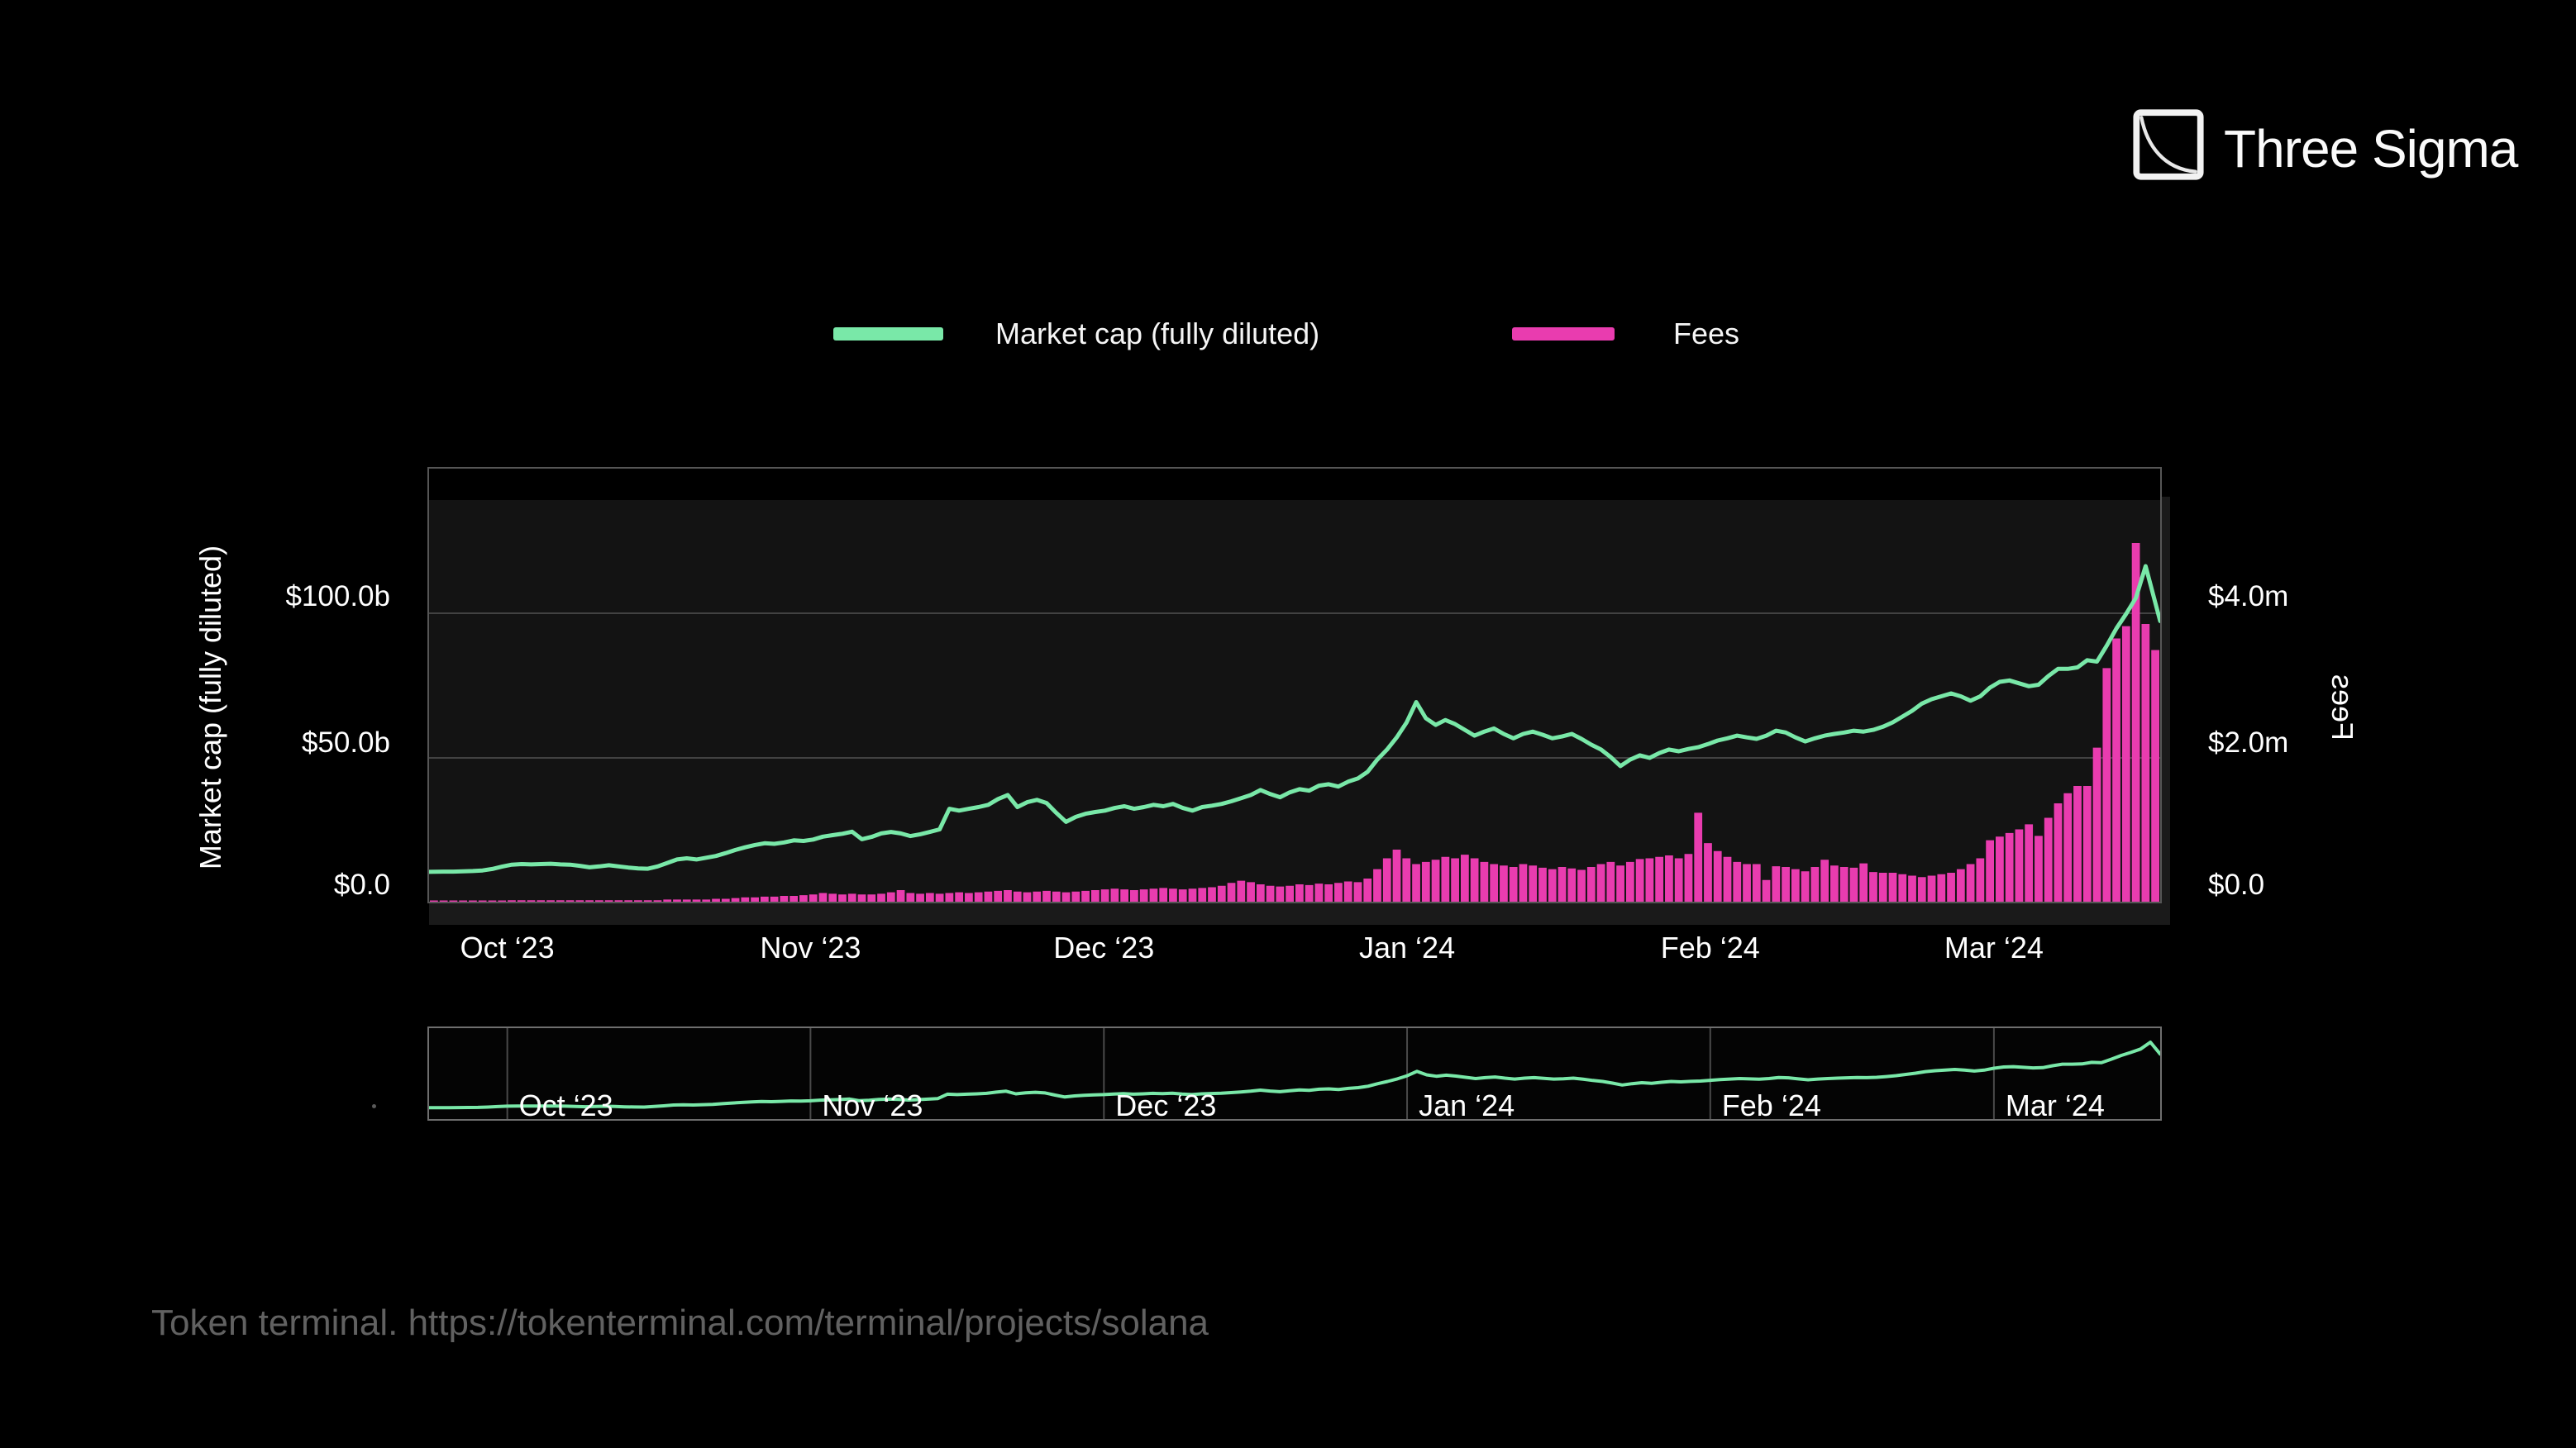 The width and height of the screenshot is (2576, 1448). I want to click on legend-marketcap-label: Market cap (fully diluted), so click(1157, 333).